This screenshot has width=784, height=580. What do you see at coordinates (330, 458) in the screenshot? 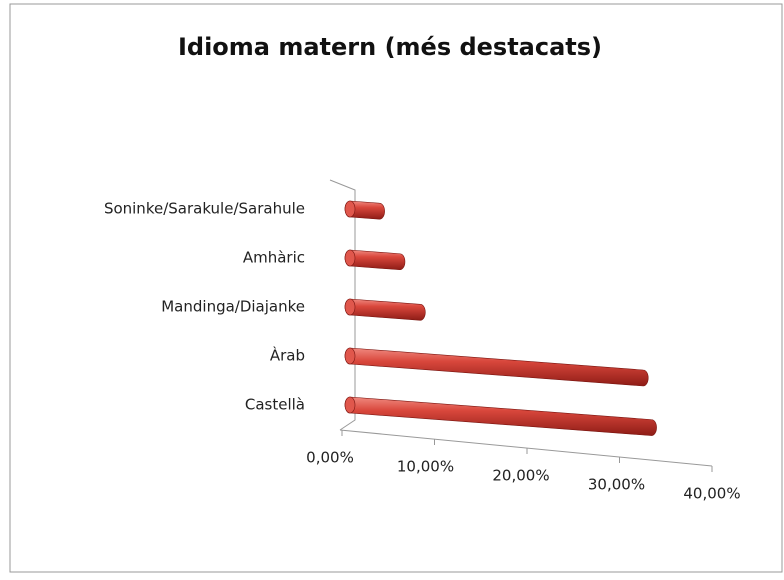
I see `x-tick-label: 0,00%` at bounding box center [330, 458].